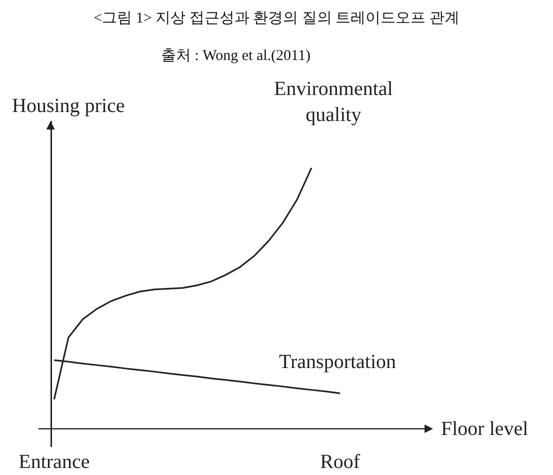  I want to click on x-tick-label: Entrance, so click(54, 462).